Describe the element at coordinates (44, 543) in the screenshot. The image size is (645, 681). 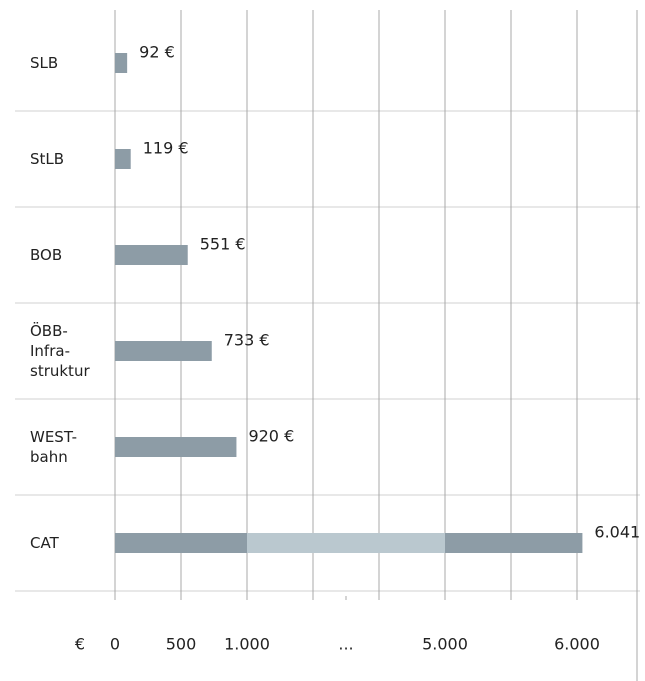
I see `category-label: CAT` at that location.